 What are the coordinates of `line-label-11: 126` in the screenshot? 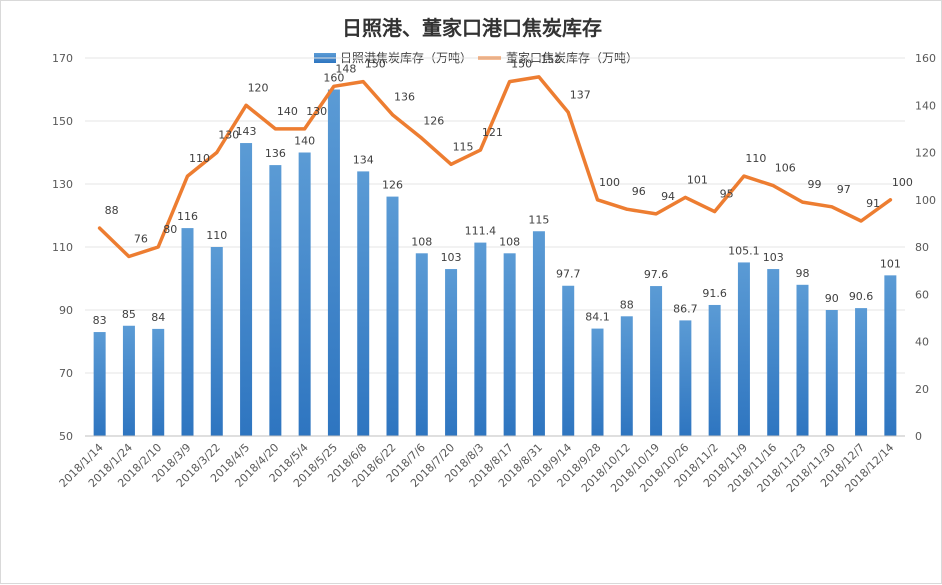 It's located at (433, 120).